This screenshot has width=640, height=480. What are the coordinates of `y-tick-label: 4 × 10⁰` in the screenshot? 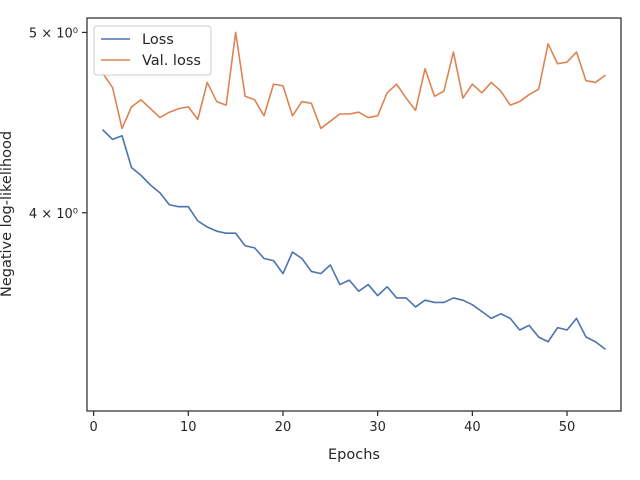 It's located at (53, 214).